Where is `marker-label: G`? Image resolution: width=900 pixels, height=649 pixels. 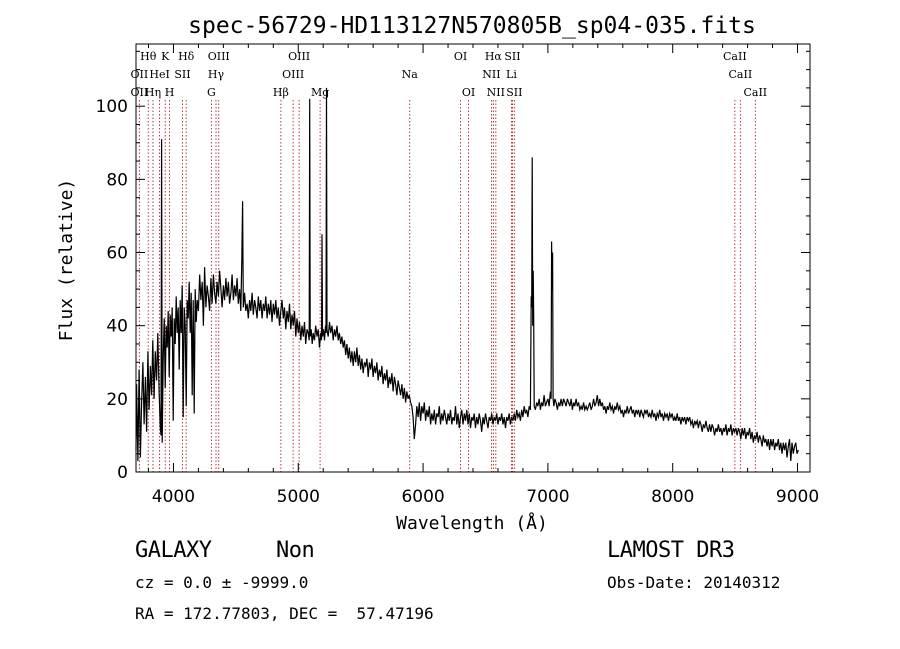
marker-label: G is located at coordinates (211, 92).